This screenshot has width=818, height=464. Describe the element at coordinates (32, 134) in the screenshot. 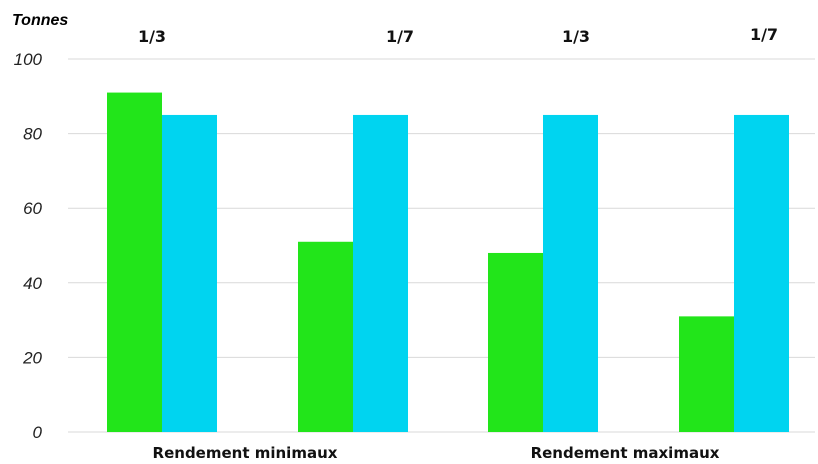

I see `y-tick-label: 80` at that location.